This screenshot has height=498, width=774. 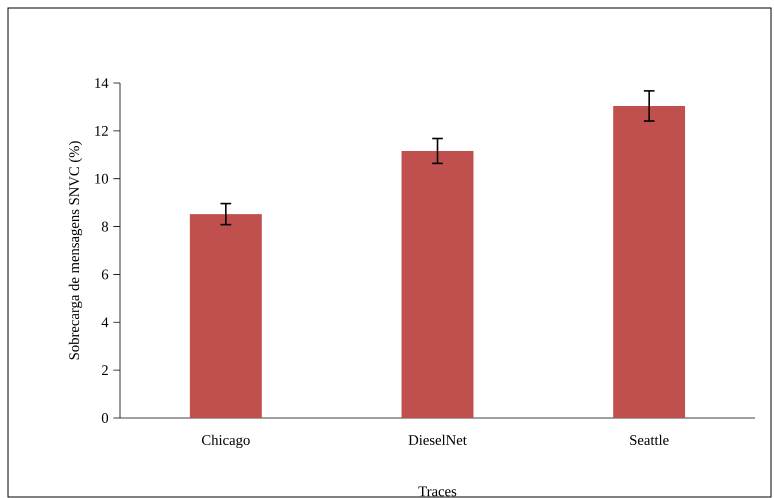 I want to click on x-tick-label: DieselNet, so click(x=437, y=440).